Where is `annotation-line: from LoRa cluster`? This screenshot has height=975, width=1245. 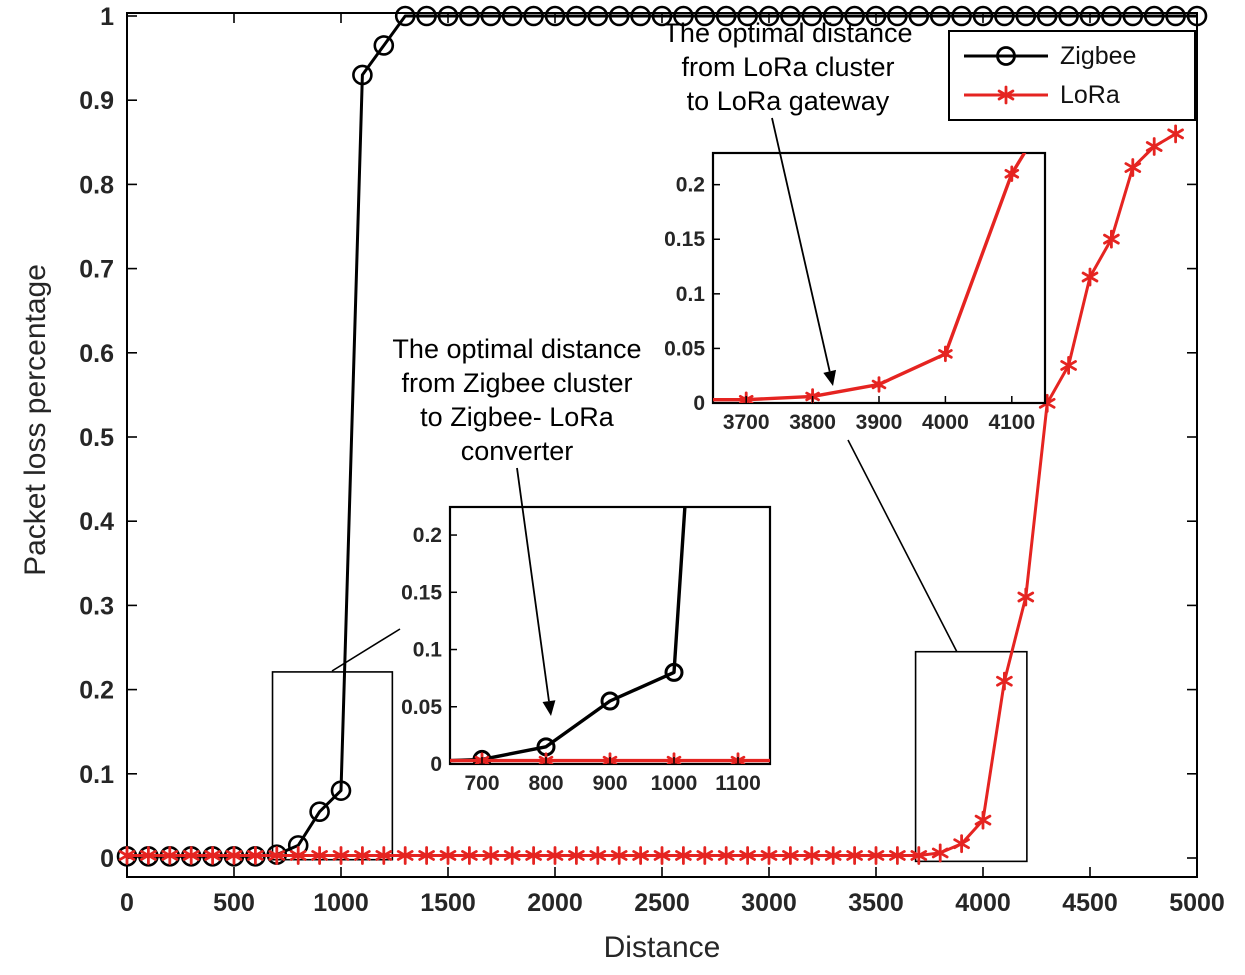
annotation-line: from LoRa cluster is located at coordinates (788, 67).